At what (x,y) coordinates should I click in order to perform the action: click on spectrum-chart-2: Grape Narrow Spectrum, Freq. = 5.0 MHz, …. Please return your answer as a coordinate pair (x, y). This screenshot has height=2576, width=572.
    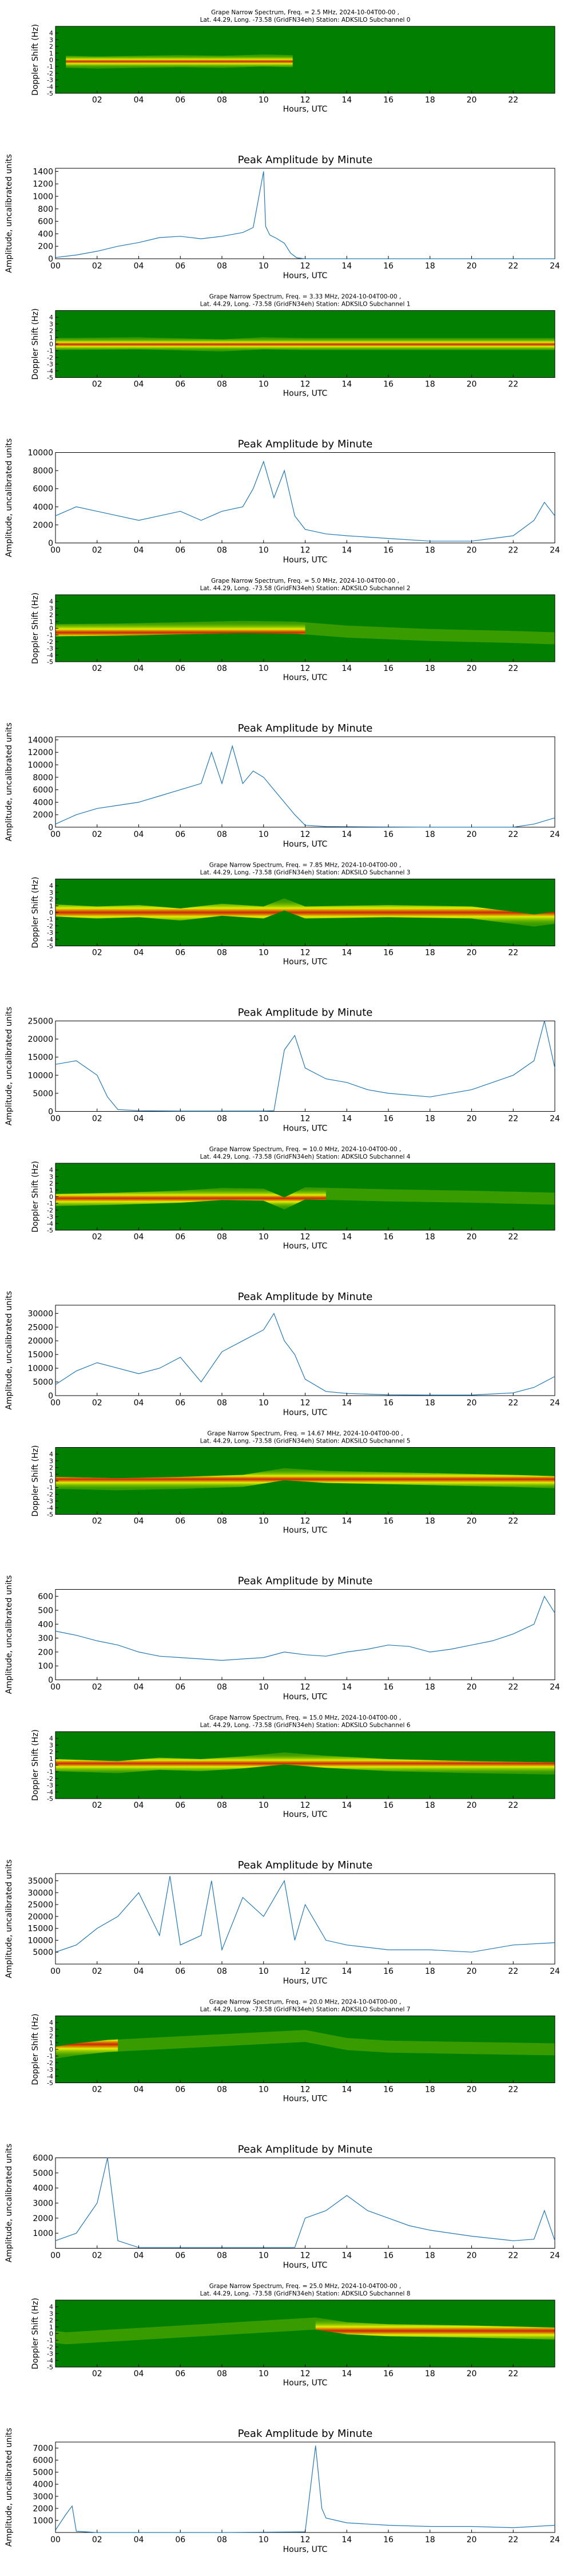
    Looking at the image, I should click on (293, 630).